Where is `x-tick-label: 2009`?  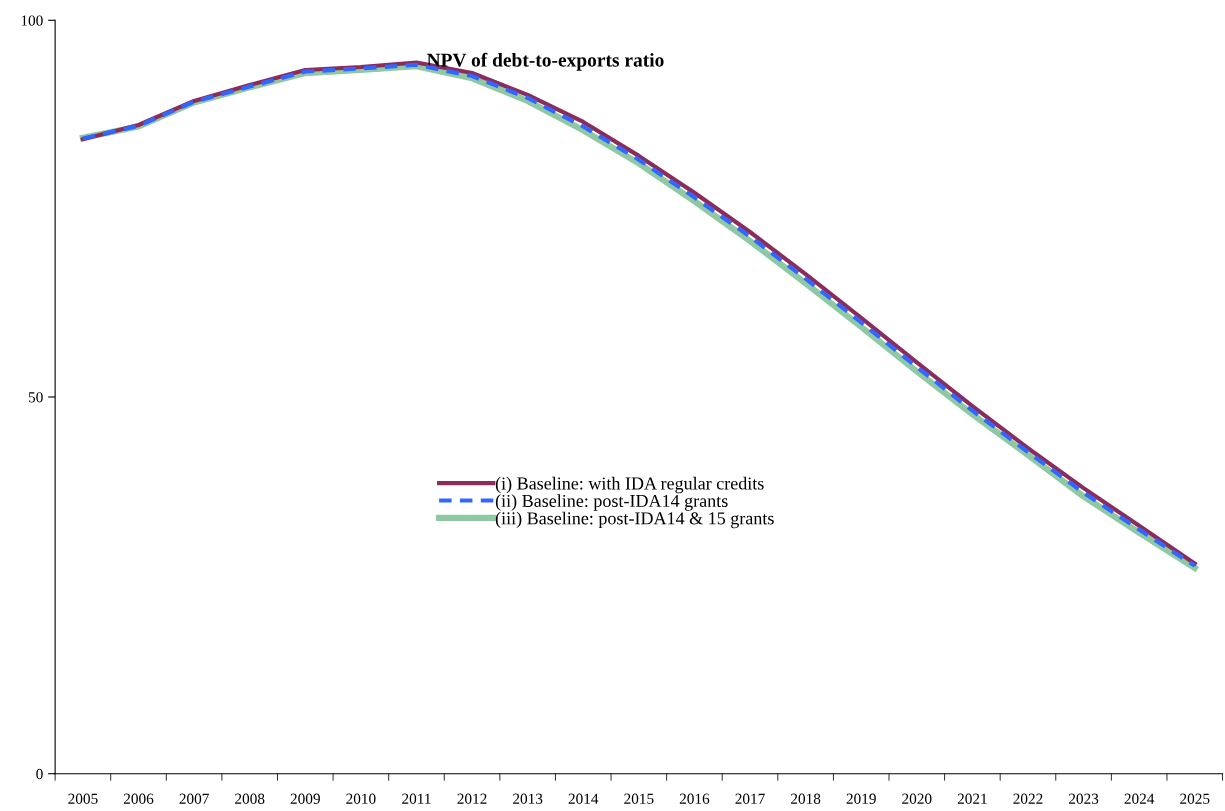 x-tick-label: 2009 is located at coordinates (305, 798).